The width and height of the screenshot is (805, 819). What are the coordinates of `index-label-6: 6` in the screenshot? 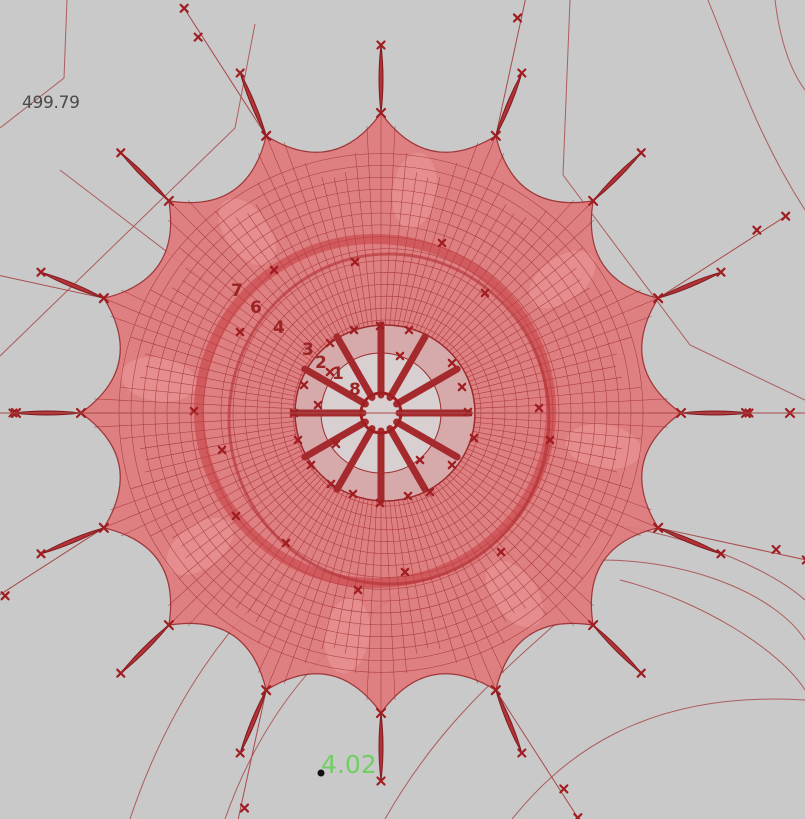 It's located at (256, 308).